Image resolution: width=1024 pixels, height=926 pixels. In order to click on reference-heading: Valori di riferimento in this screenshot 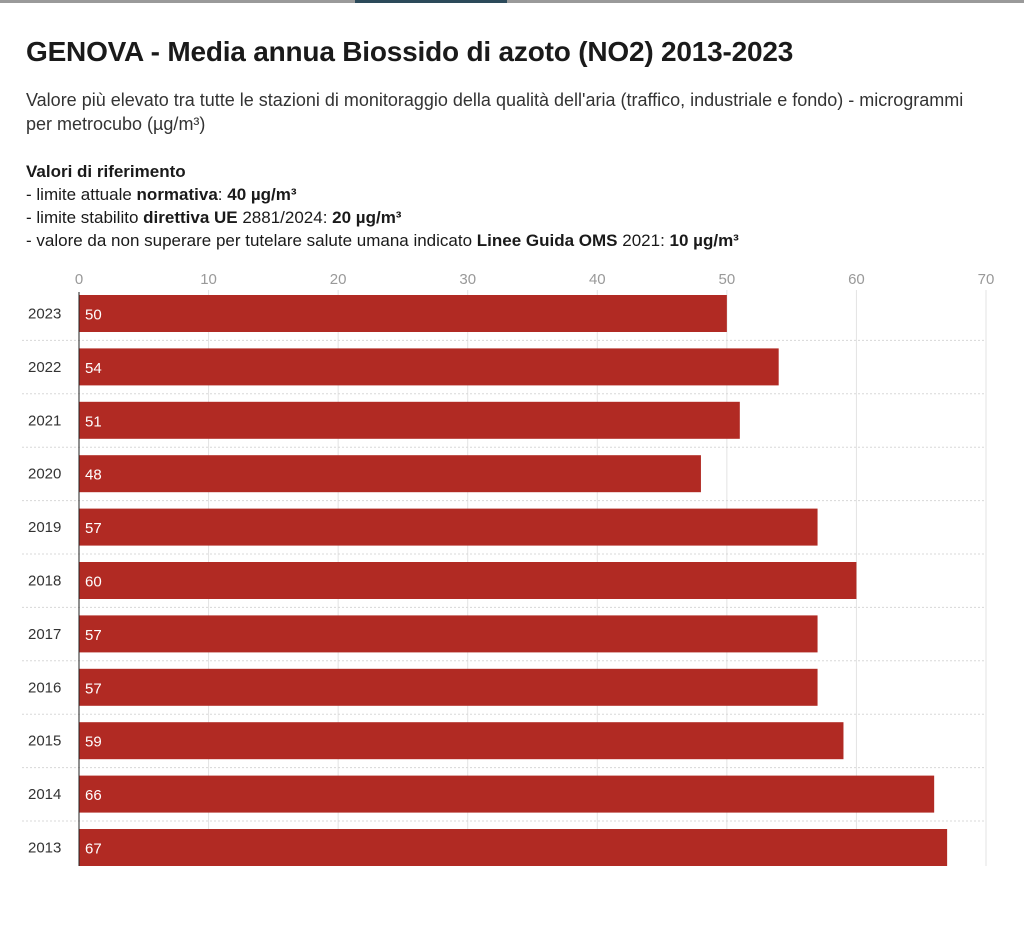, I will do `click(106, 171)`.